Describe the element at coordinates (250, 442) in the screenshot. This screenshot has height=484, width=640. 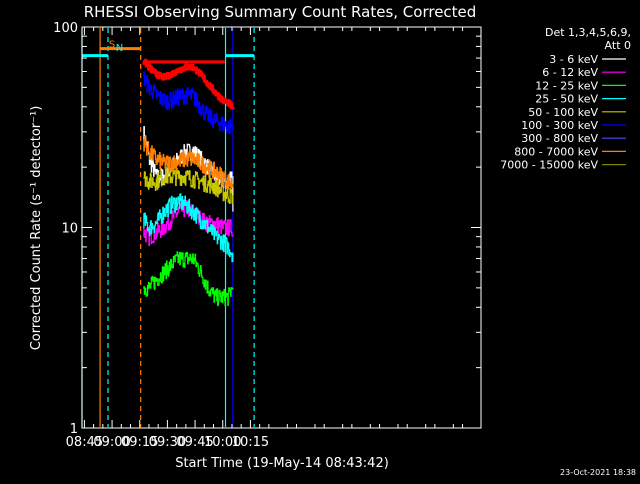
I see `x-tick-label: 10:15` at that location.